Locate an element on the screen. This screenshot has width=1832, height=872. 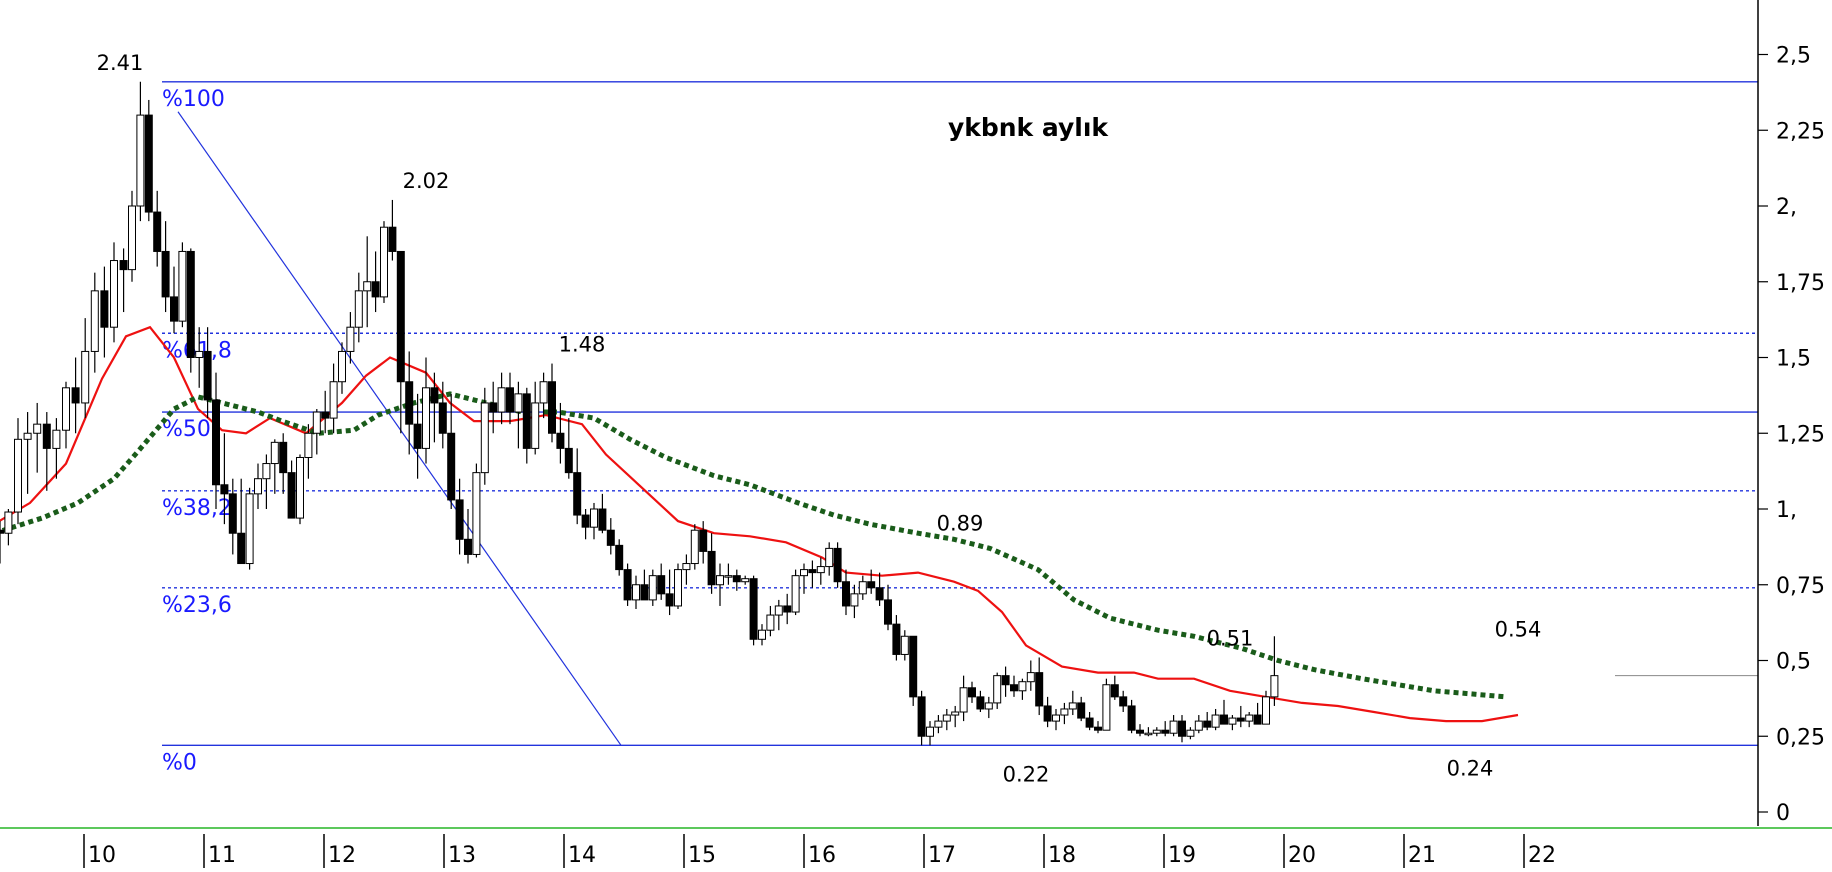
x-tick-label-9: 19 is located at coordinates (1182, 855).